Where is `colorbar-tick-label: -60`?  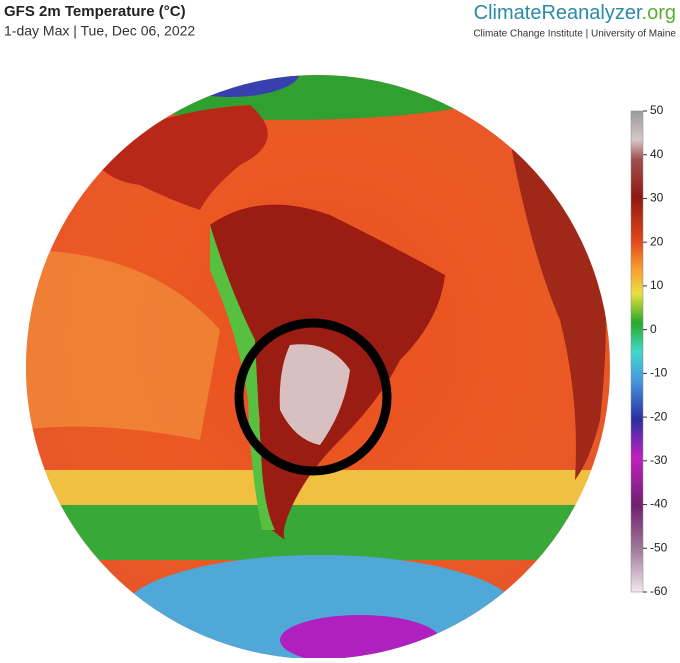 colorbar-tick-label: -60 is located at coordinates (659, 591).